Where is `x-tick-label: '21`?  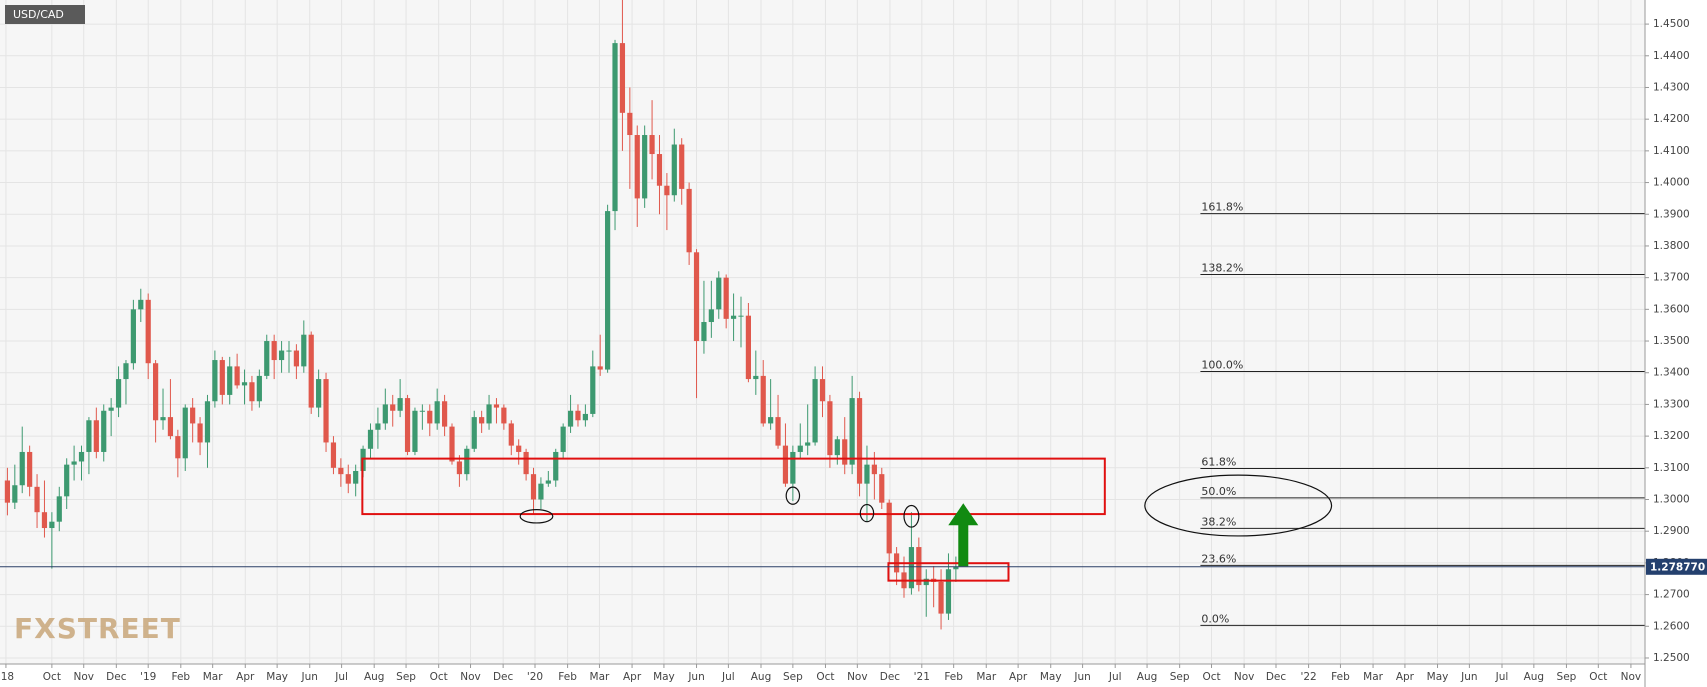 x-tick-label: '21 is located at coordinates (922, 677).